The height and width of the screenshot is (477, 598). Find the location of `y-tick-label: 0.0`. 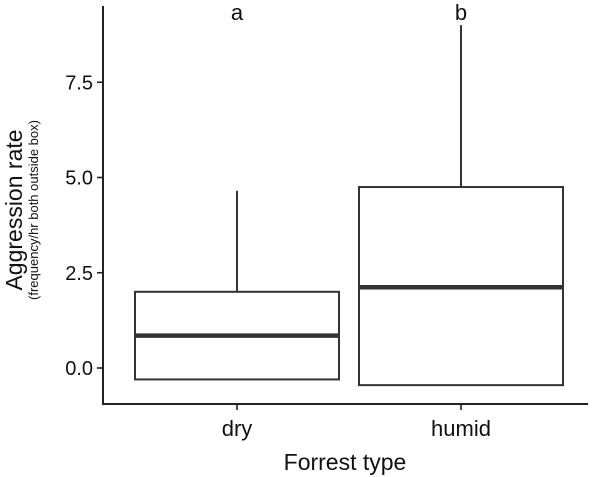

y-tick-label: 0.0 is located at coordinates (79, 369).